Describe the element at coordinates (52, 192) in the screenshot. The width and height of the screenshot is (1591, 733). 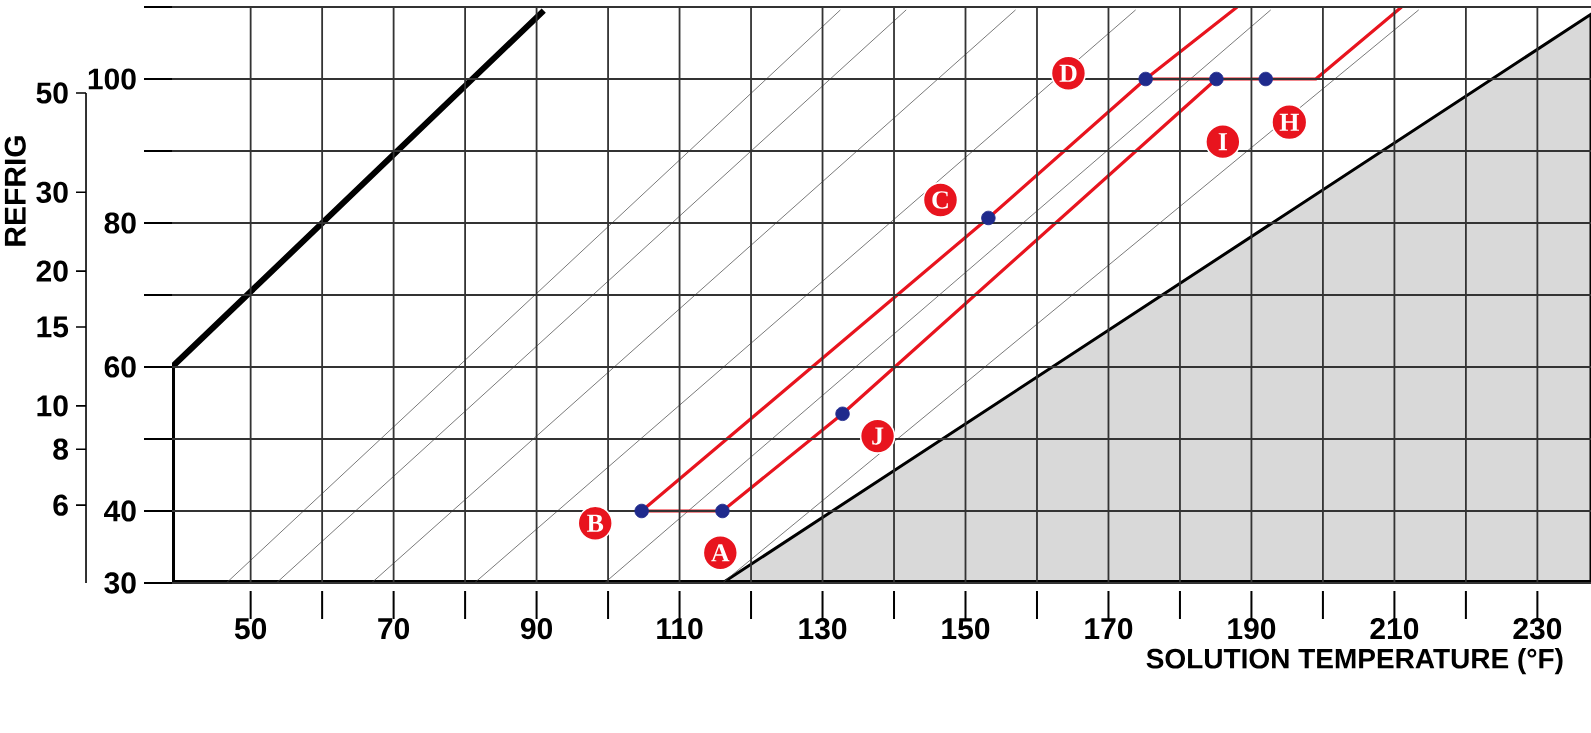
I see `y2-tick-label: 30` at that location.